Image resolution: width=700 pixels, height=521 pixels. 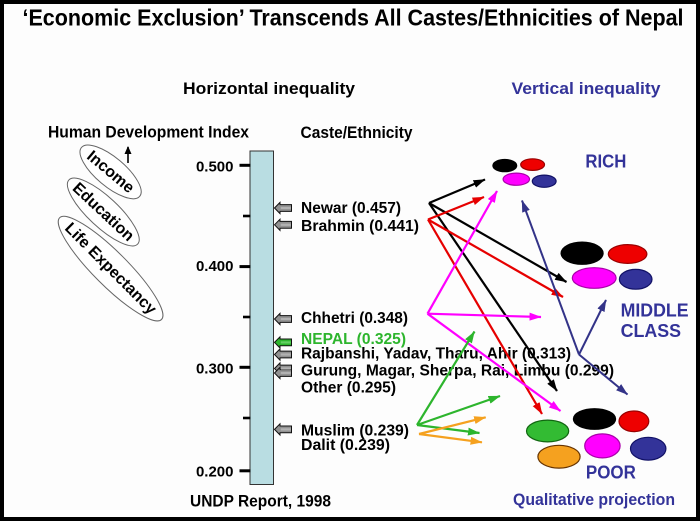 I want to click on svg-text: Qualitative projection, so click(x=594, y=499).